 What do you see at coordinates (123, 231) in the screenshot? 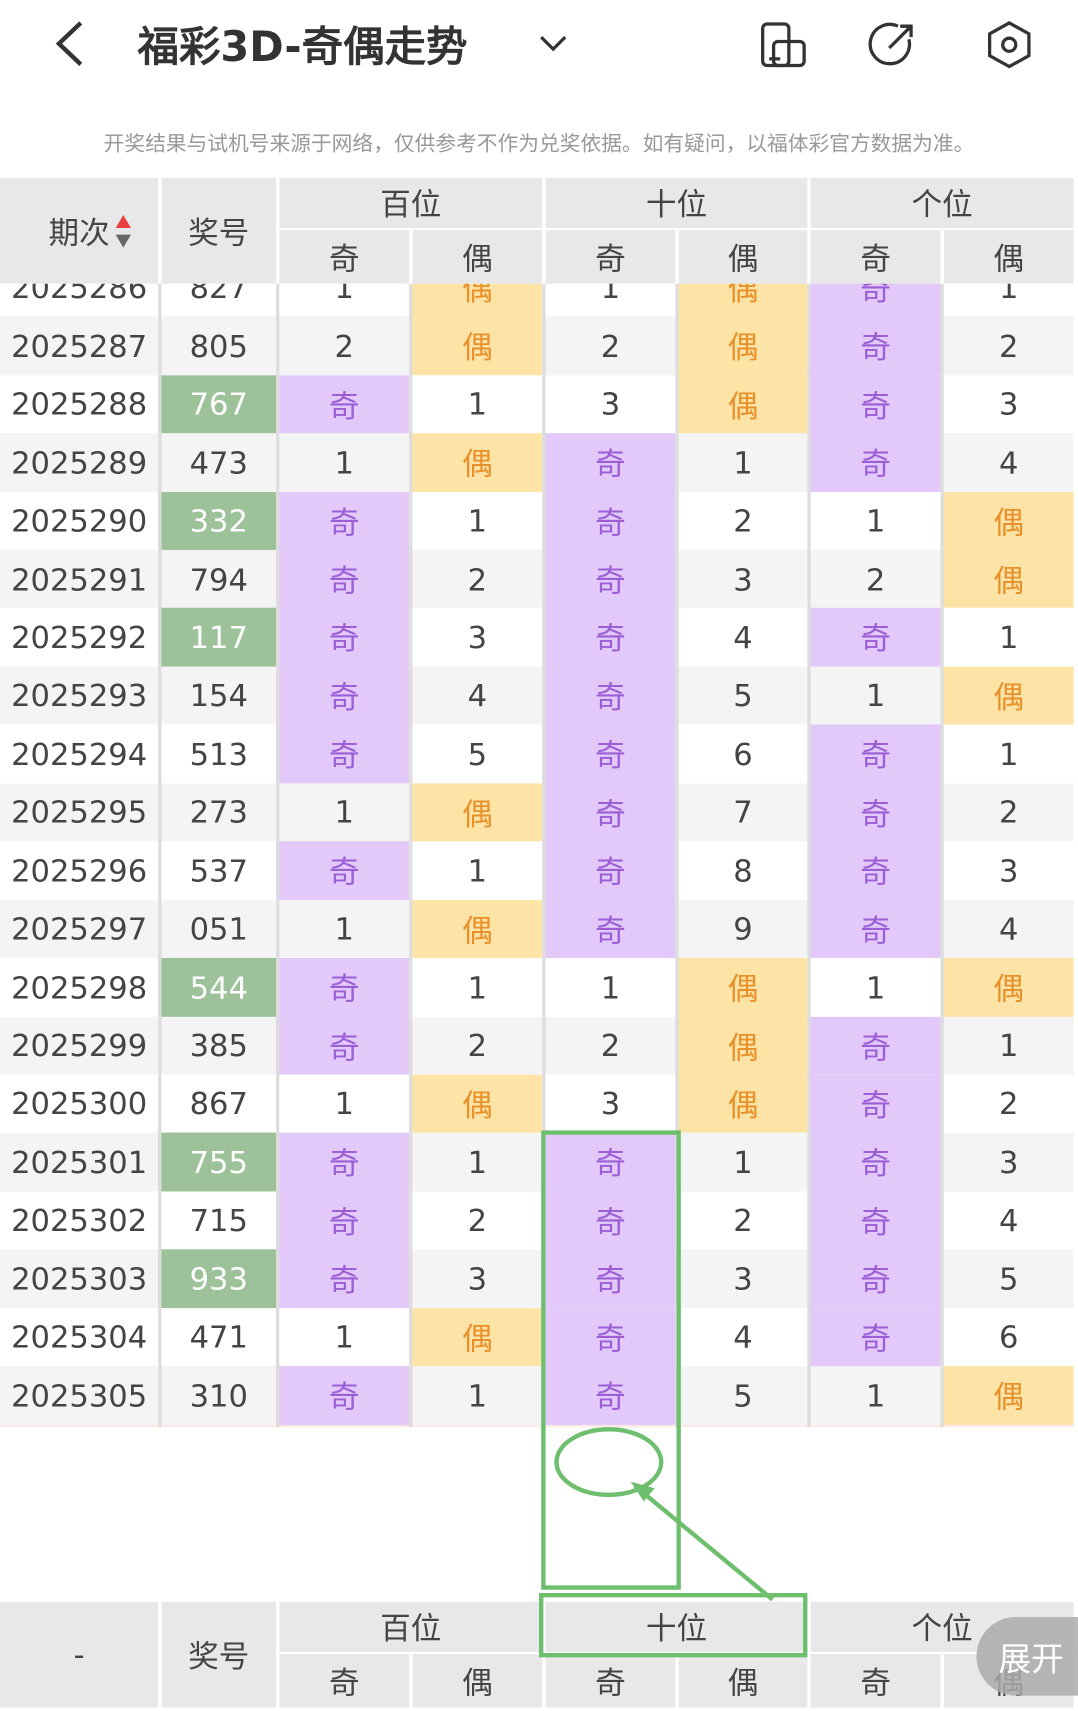
I see `sort-icon` at bounding box center [123, 231].